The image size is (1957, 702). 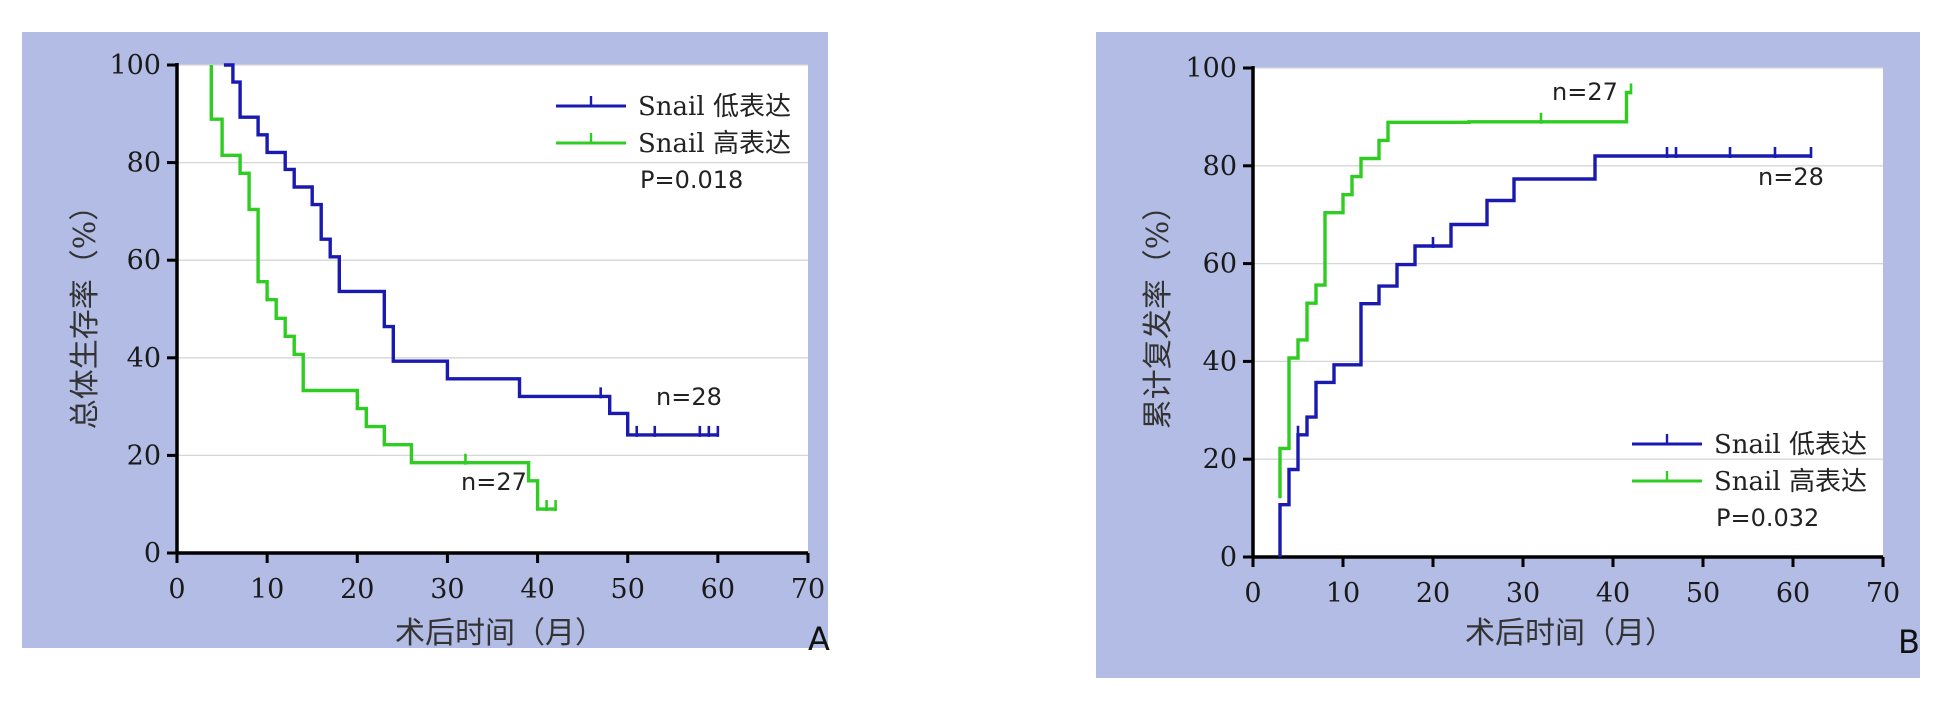 I want to click on legend: Snail 低表达 Snail 高表达 P=0.018, so click(x=673, y=143).